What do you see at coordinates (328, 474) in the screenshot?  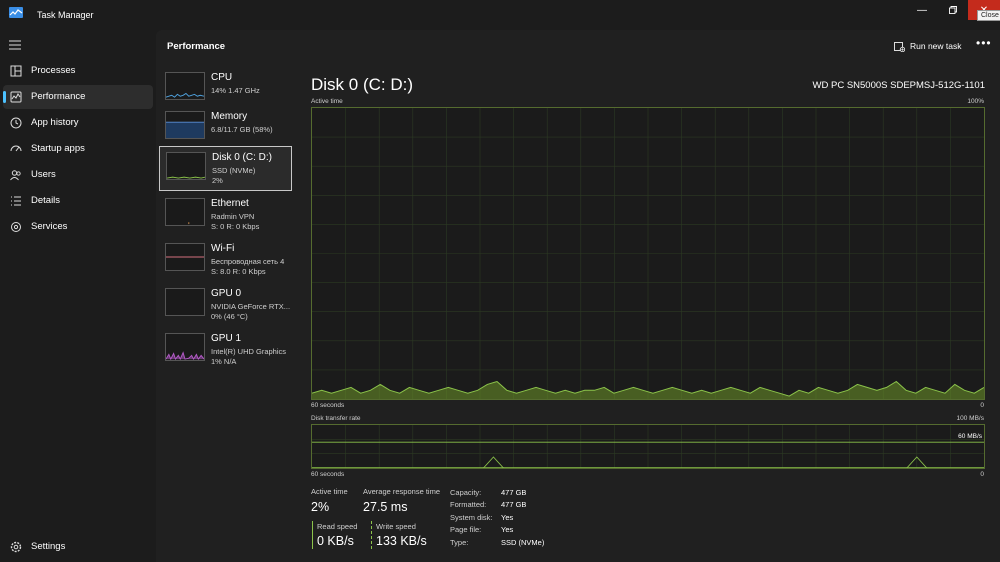 I see `transfer-duration-label: 60 seconds` at bounding box center [328, 474].